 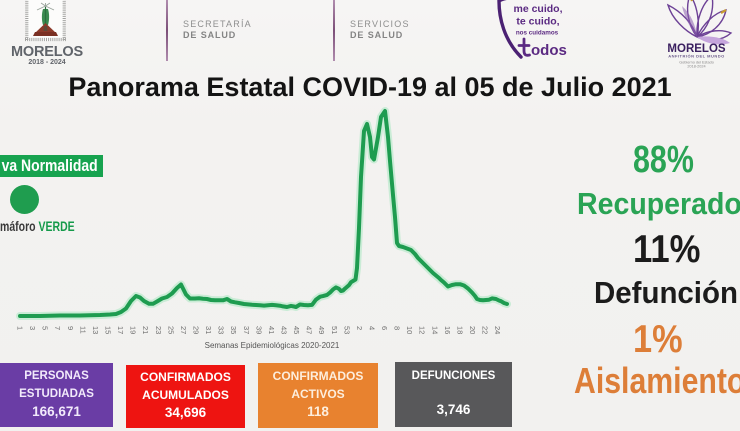 I want to click on svg-text: 16, so click(x=447, y=330).